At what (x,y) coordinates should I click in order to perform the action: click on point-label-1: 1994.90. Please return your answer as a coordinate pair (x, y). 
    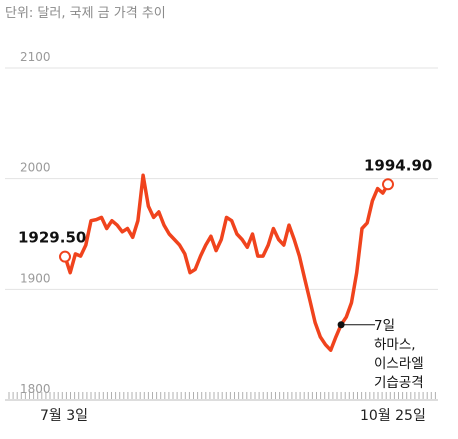
    Looking at the image, I should click on (398, 165).